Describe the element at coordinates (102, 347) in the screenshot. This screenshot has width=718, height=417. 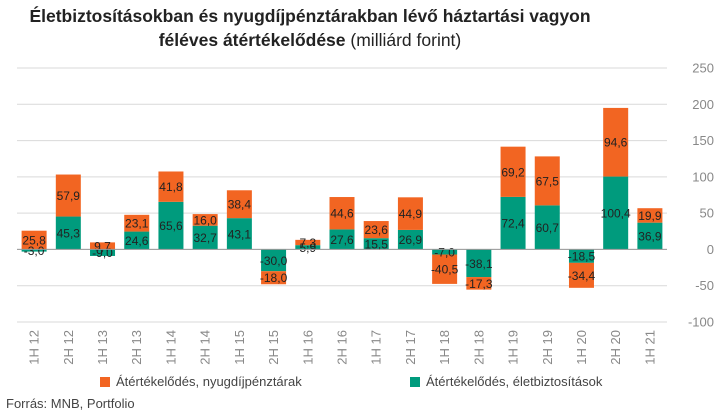
I see `x-tick-label: 1H 13` at that location.